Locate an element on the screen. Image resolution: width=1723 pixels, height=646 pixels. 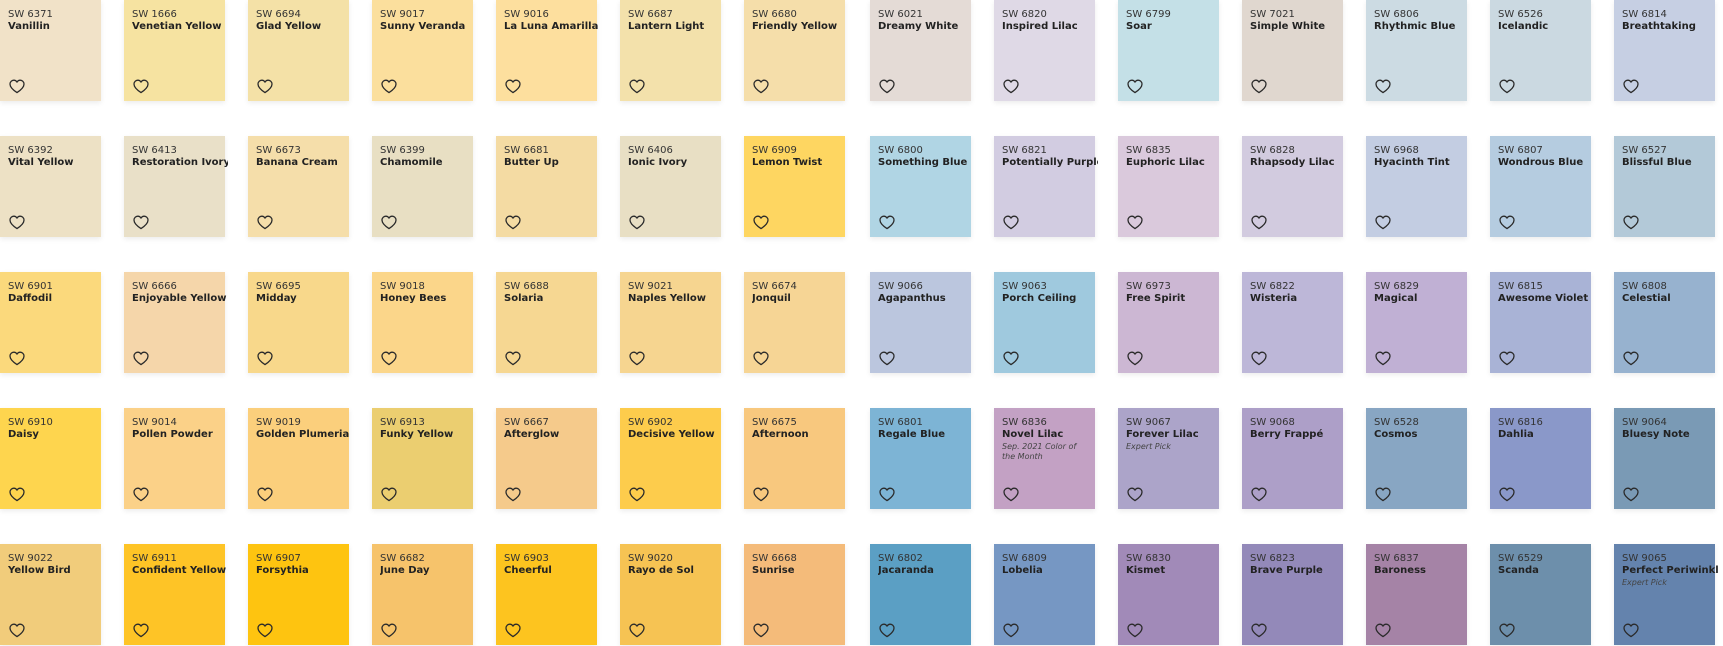
color-chip: SW 6694 Glad Yellow is located at coordinates (298, 50).